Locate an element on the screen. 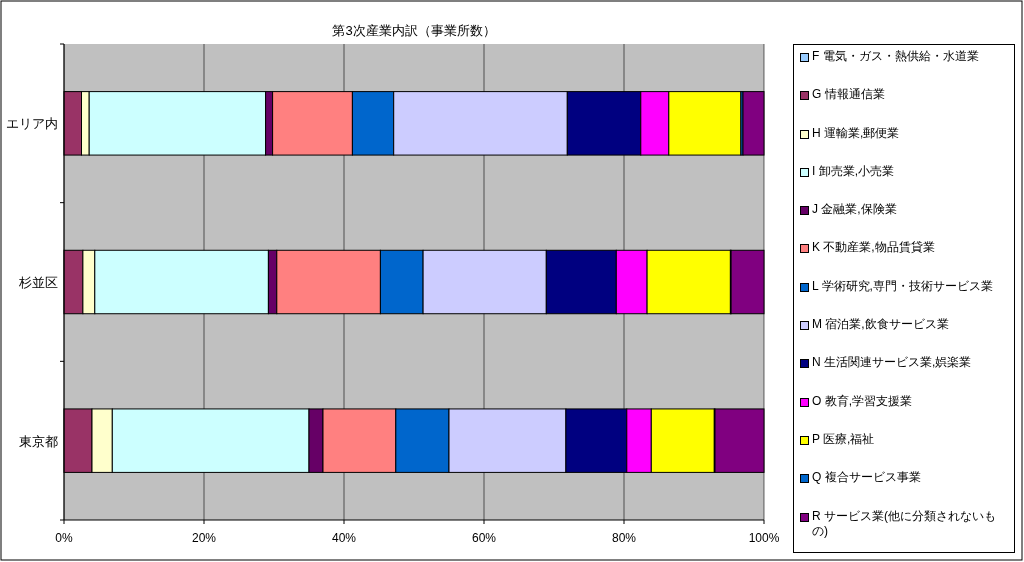  legend-label: R サービス業(他に分類されないもの) is located at coordinates (904, 523).